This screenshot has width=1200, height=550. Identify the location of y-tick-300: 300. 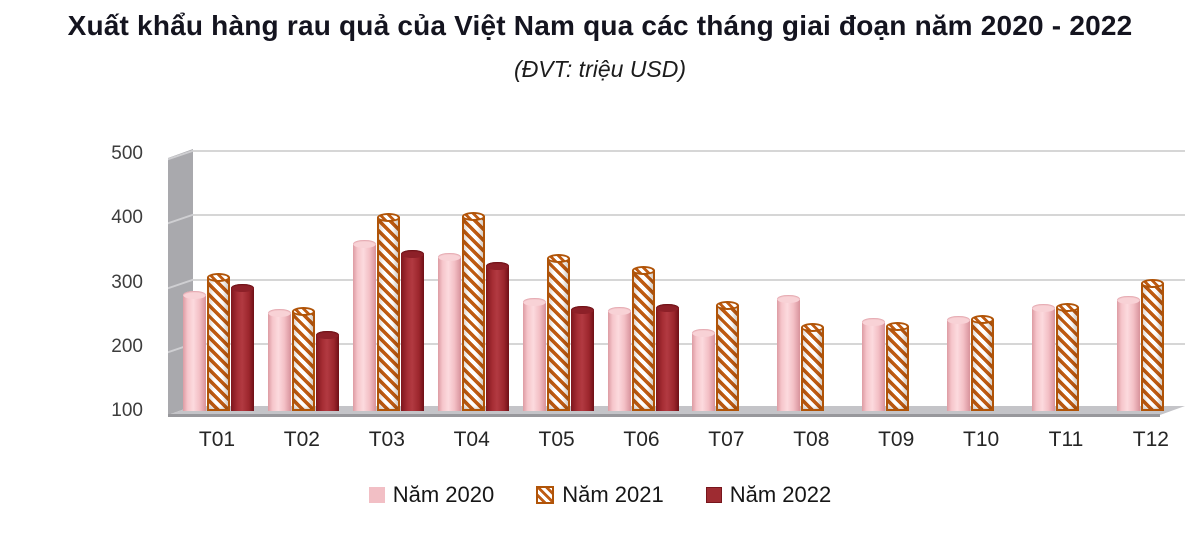
(127, 282).